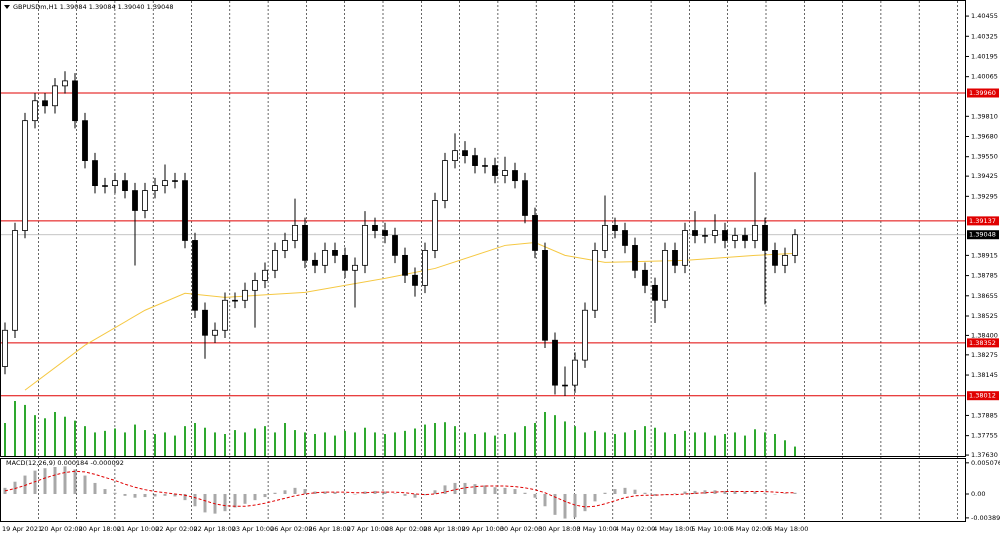 The width and height of the screenshot is (1000, 536). Describe the element at coordinates (984, 157) in the screenshot. I see `y-tick-label: 1.39550` at that location.